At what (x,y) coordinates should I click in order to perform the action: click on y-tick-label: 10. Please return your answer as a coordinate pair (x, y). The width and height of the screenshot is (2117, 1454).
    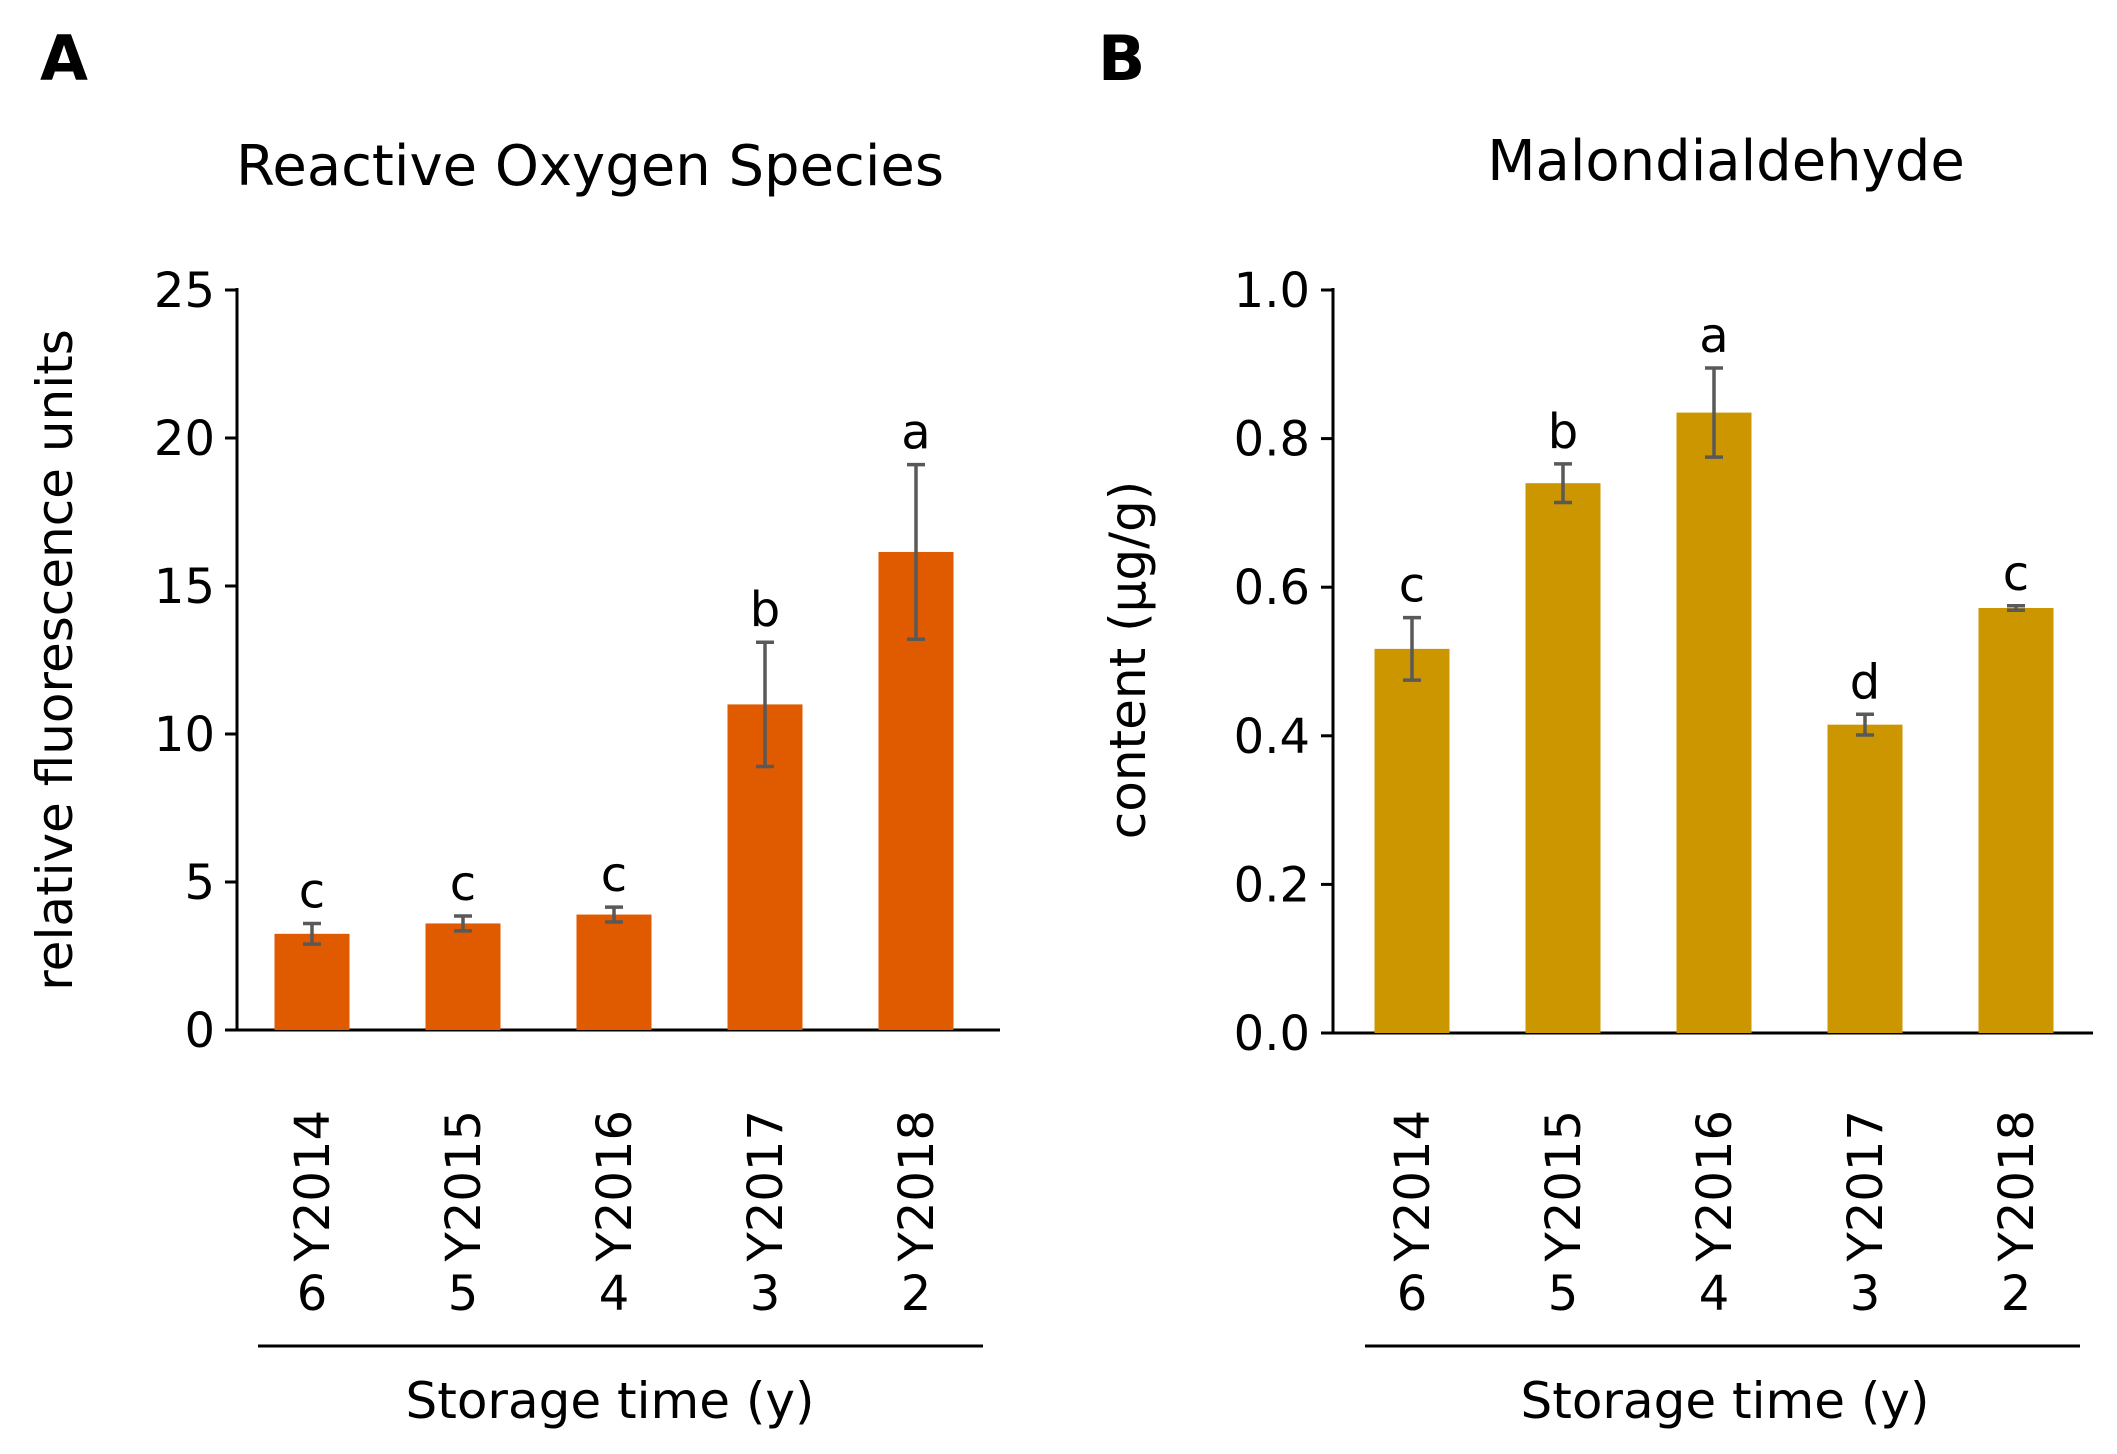
    Looking at the image, I should click on (184, 735).